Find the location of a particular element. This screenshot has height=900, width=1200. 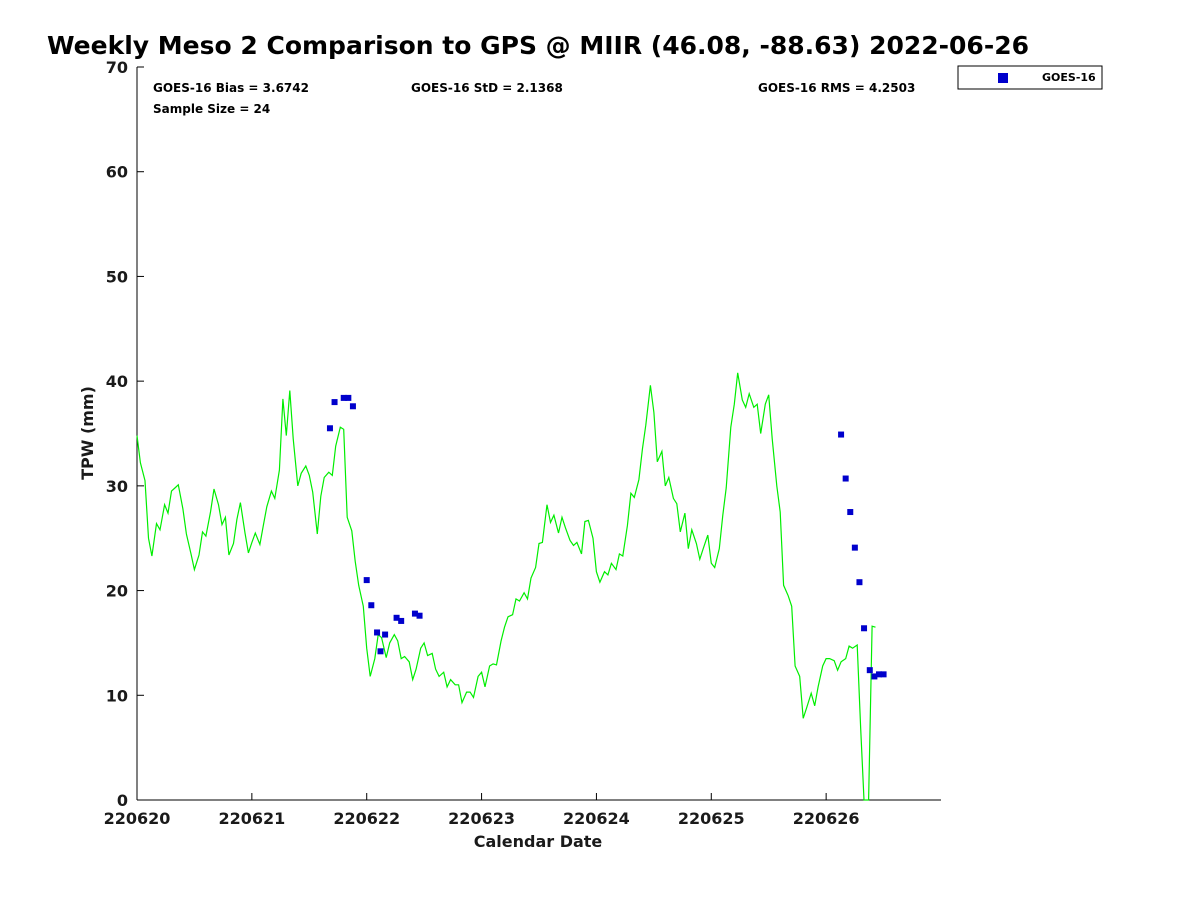

legend: GOES-16 is located at coordinates (1030, 77).